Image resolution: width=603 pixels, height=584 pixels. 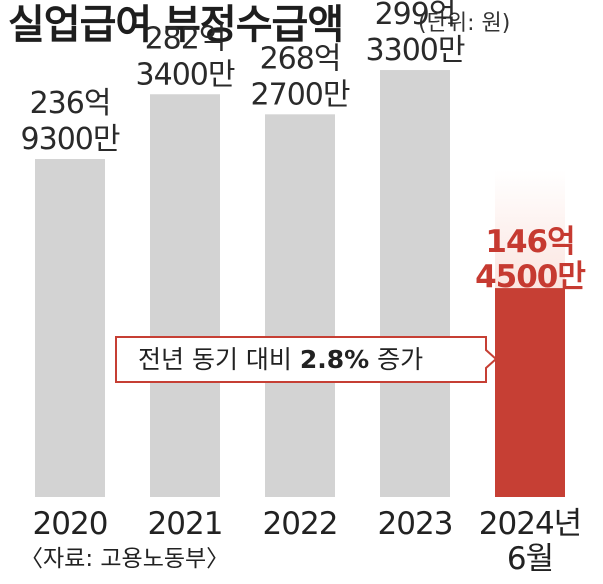 I want to click on value-label: 146억, so click(x=529, y=242).